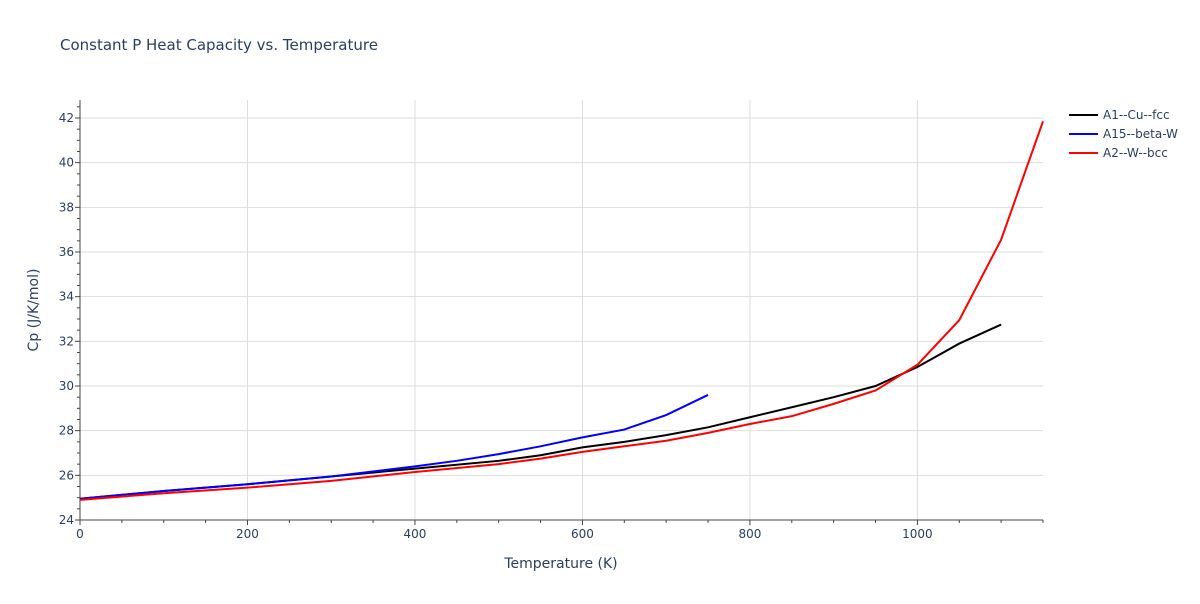 The image size is (1200, 604). What do you see at coordinates (219, 45) in the screenshot?
I see `chart-title: Constant P Heat Capacity vs. Temperature` at bounding box center [219, 45].